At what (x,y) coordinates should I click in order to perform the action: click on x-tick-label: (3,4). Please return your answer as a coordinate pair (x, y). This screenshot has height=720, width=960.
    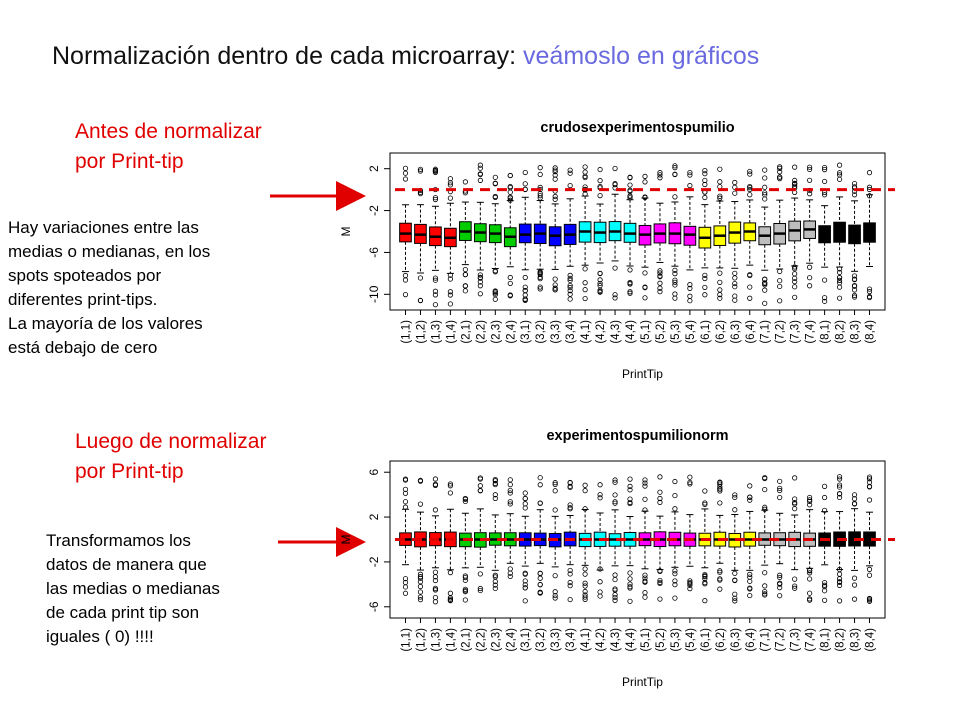
    Looking at the image, I should click on (571, 640).